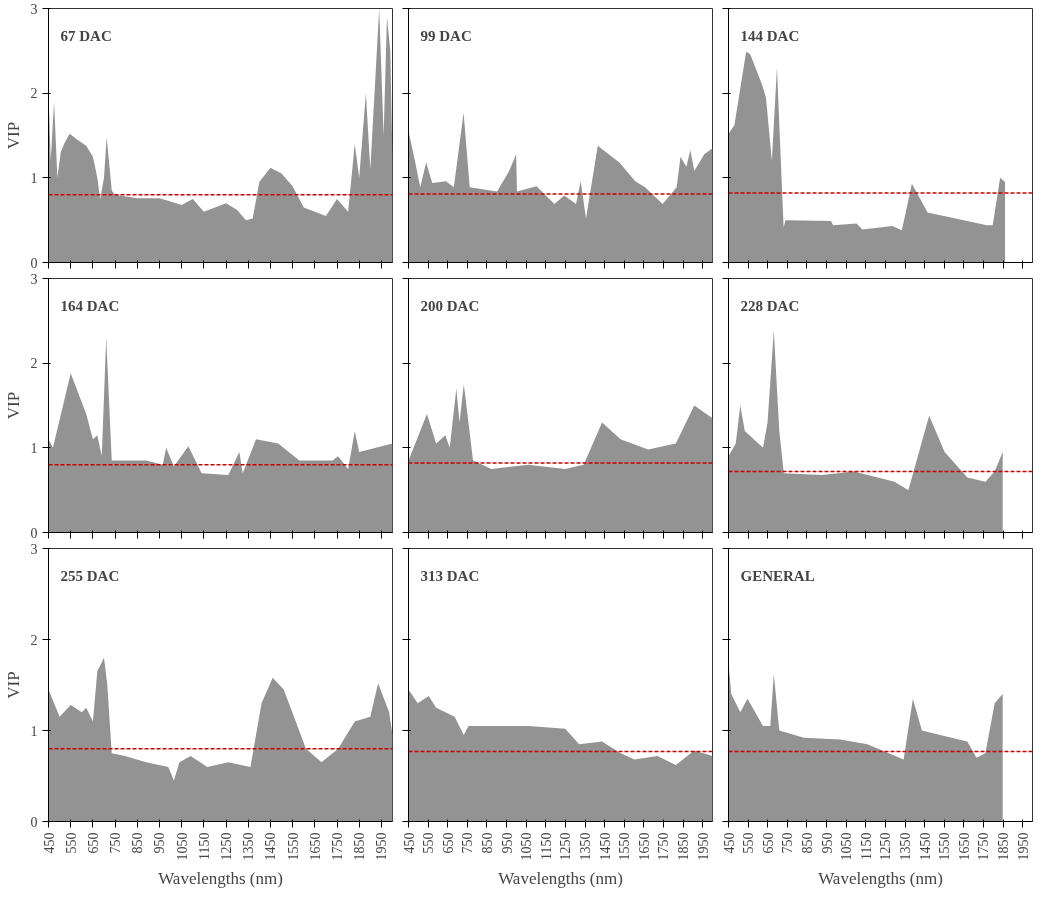 This screenshot has width=1049, height=910. What do you see at coordinates (770, 305) in the screenshot?
I see `text: 228 DAC` at bounding box center [770, 305].